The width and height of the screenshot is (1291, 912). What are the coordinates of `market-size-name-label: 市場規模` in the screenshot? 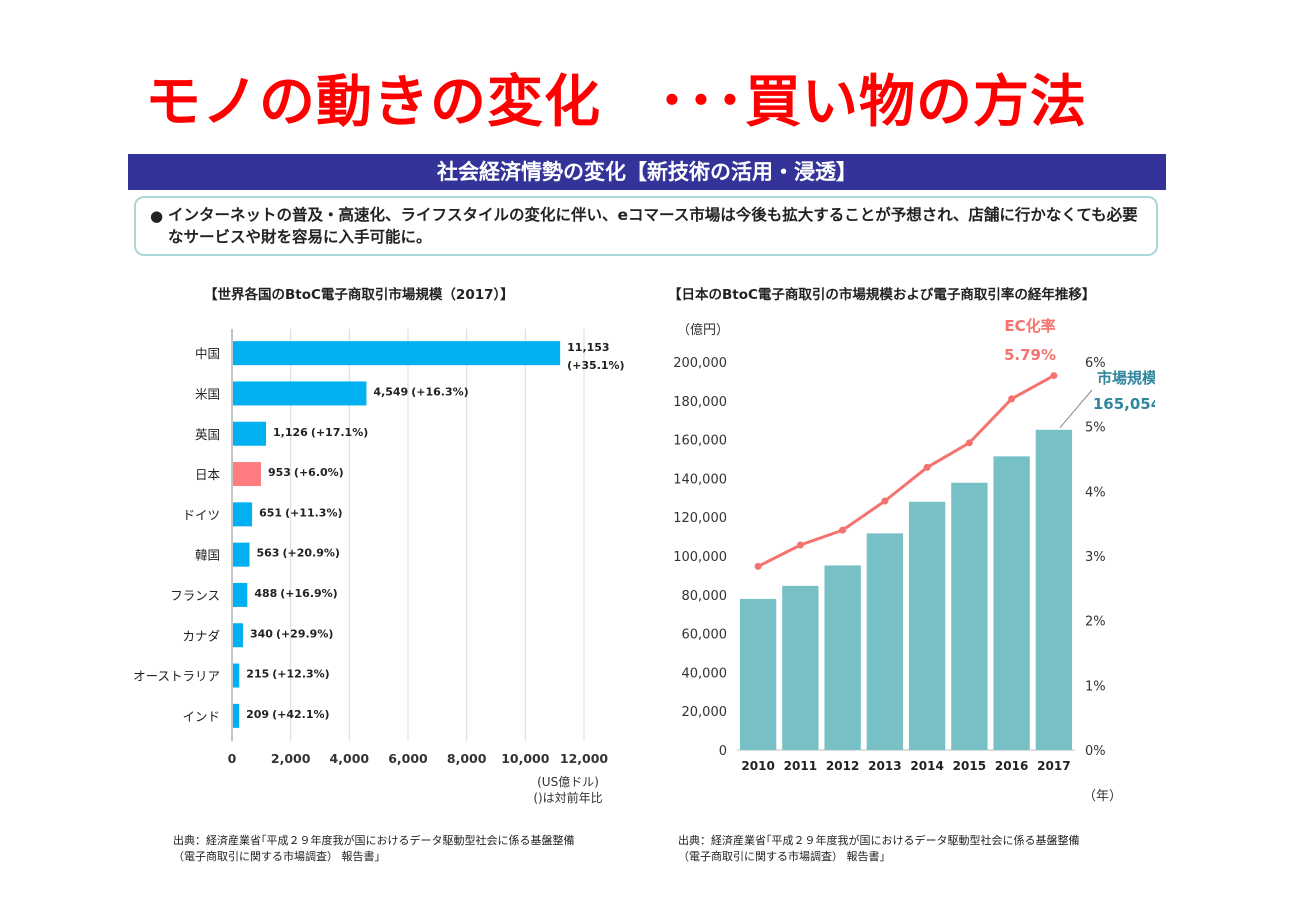 It's located at (1126, 378).